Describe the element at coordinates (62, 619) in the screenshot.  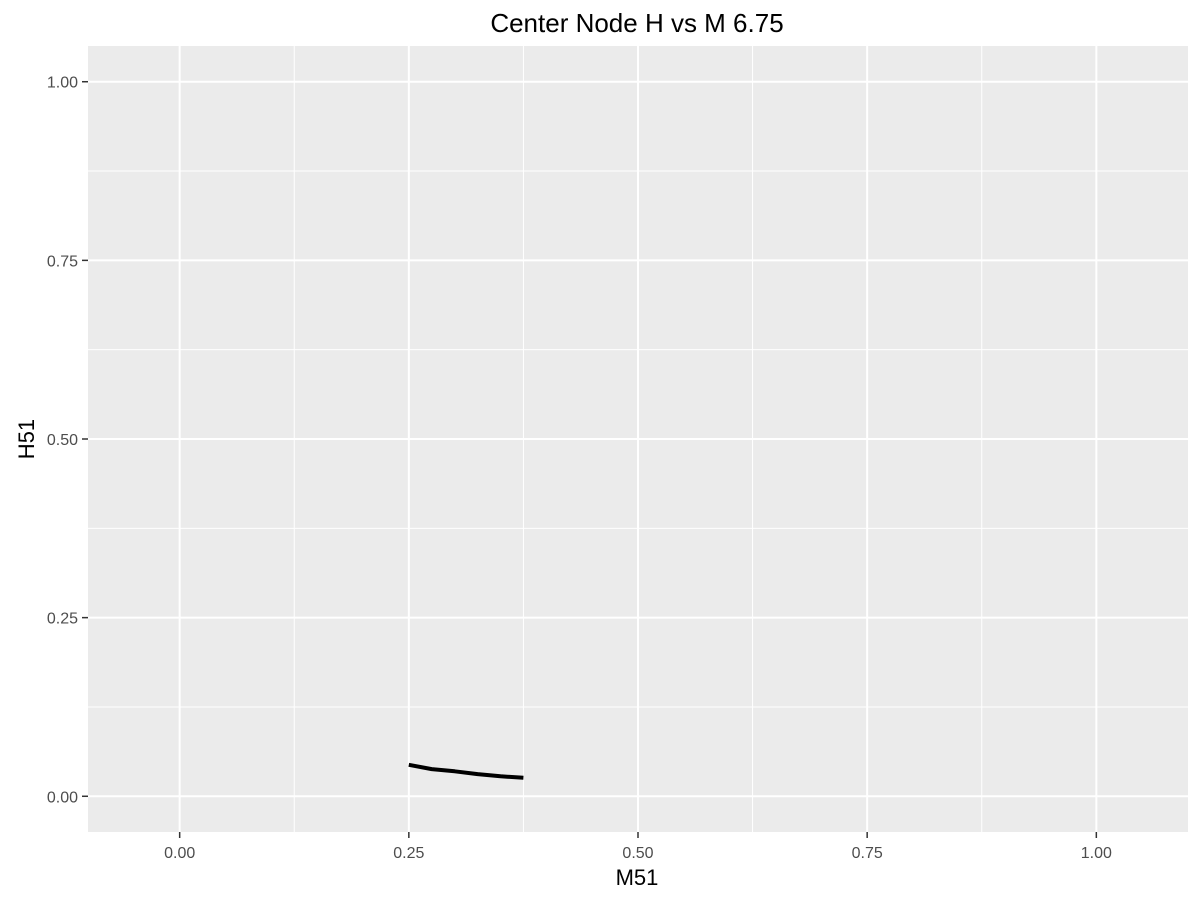
I see `y-tick-label: 0.25` at that location.